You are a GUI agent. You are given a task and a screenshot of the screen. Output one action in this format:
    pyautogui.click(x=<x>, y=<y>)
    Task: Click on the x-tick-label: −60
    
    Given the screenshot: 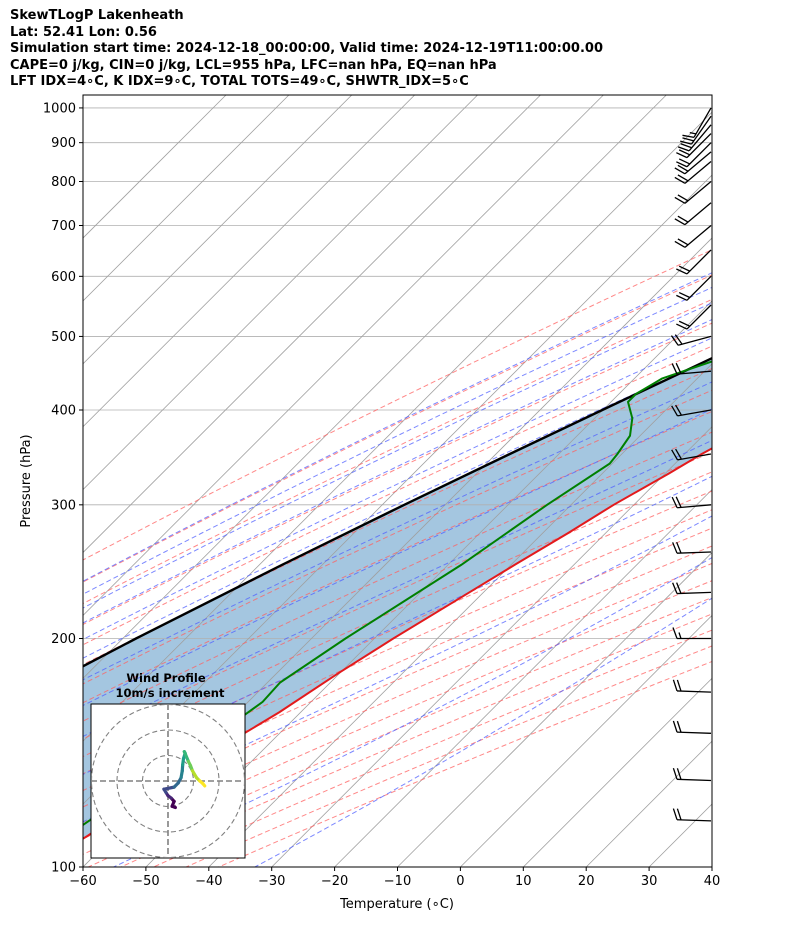 What is the action you would take?
    pyautogui.click(x=82, y=881)
    